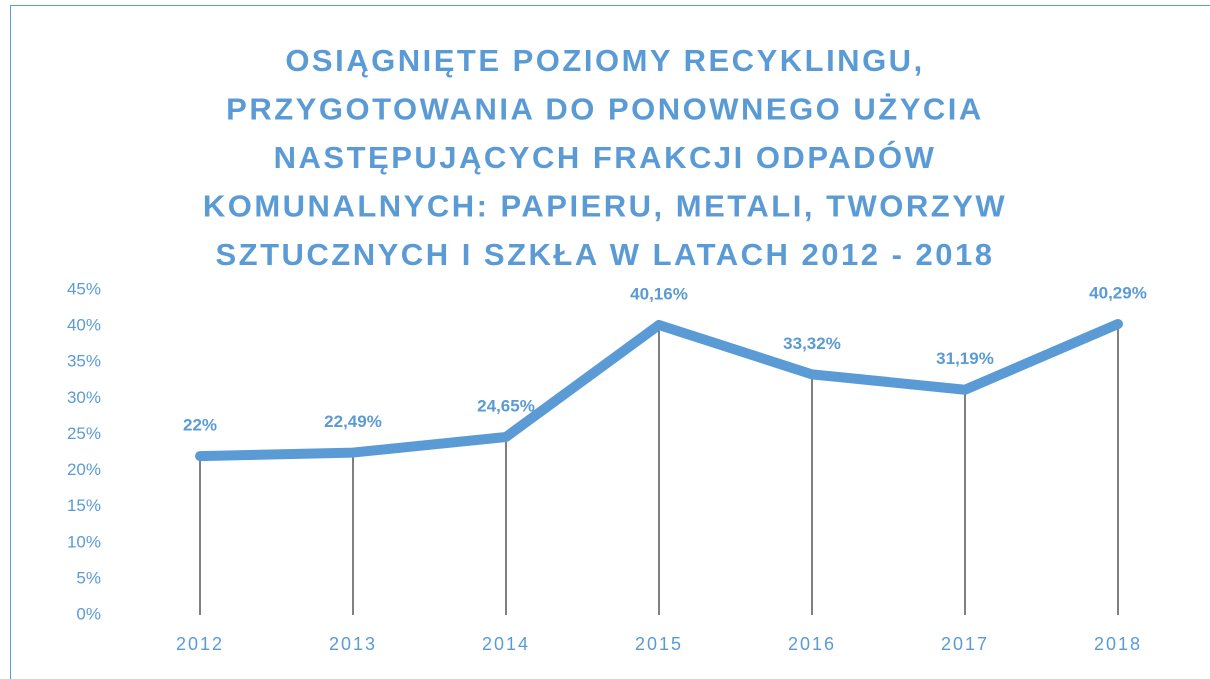  I want to click on y-tick-label: 30%, so click(84, 397).